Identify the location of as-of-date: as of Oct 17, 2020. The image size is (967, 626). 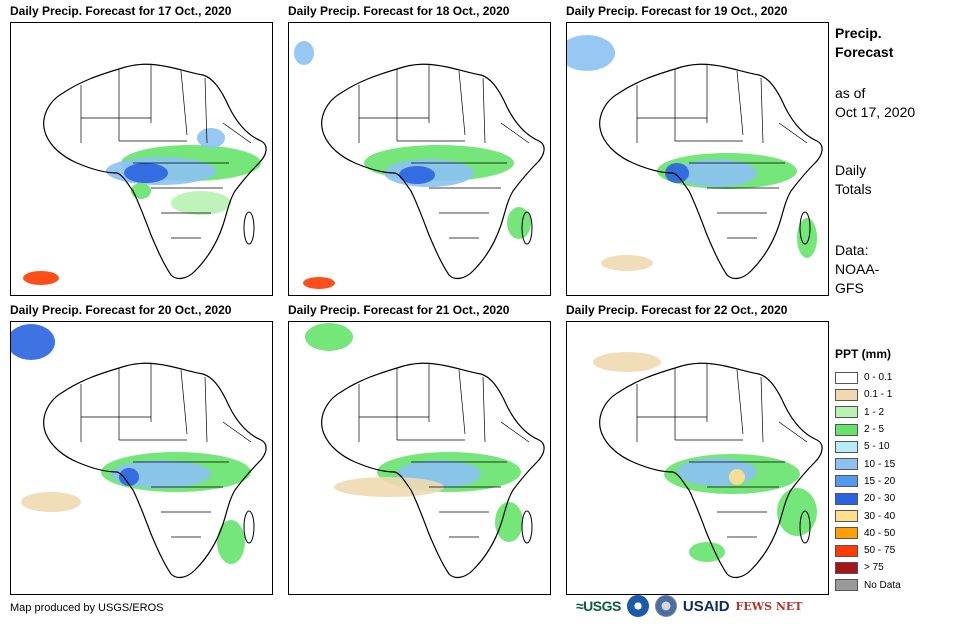
(875, 103).